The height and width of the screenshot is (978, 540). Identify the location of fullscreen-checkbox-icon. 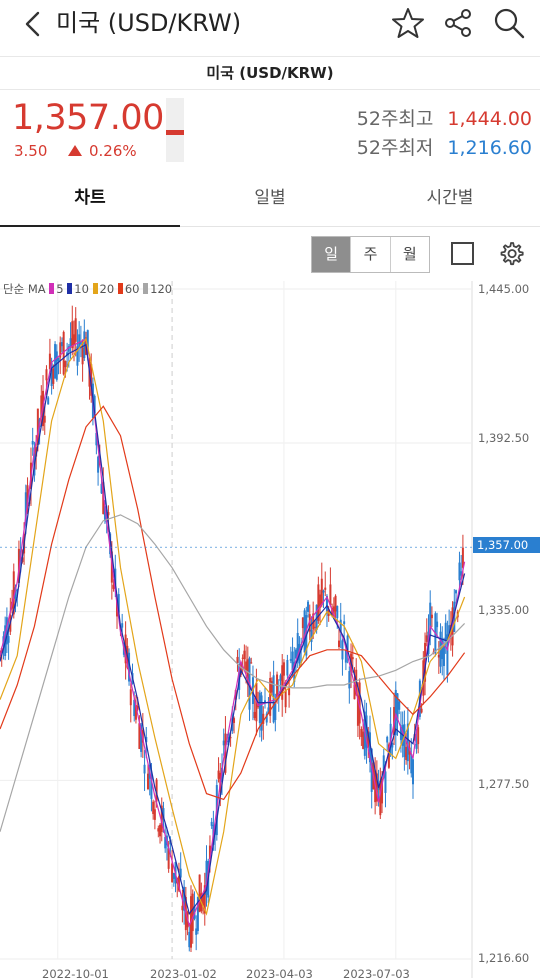
(462, 253).